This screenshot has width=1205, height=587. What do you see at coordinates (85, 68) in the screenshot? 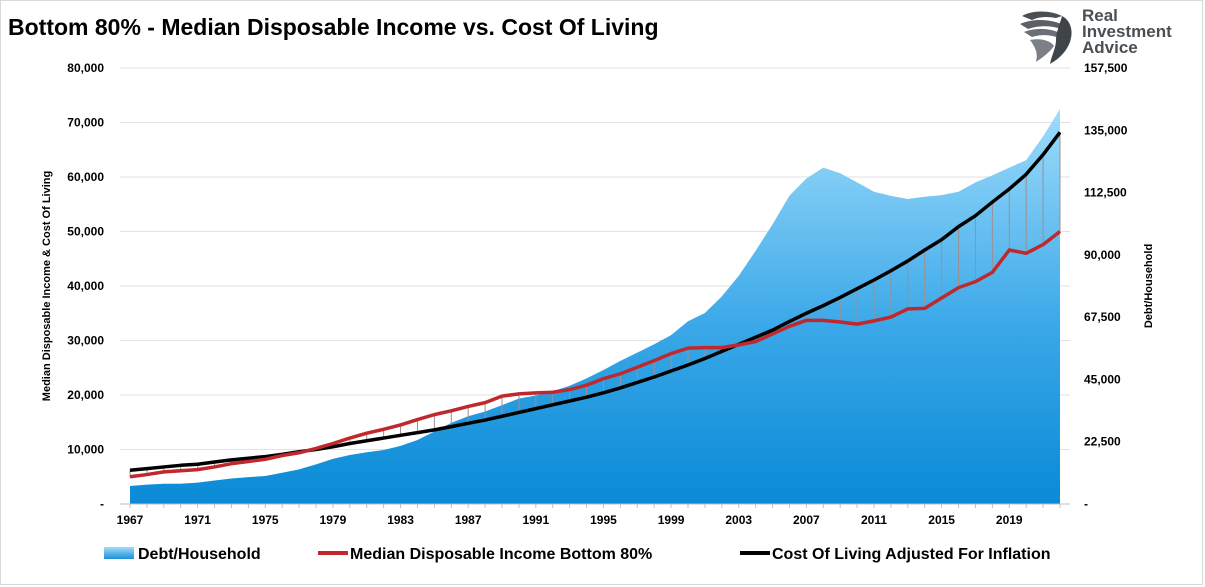
I see `y-left-tick-label: 80,000` at bounding box center [85, 68].